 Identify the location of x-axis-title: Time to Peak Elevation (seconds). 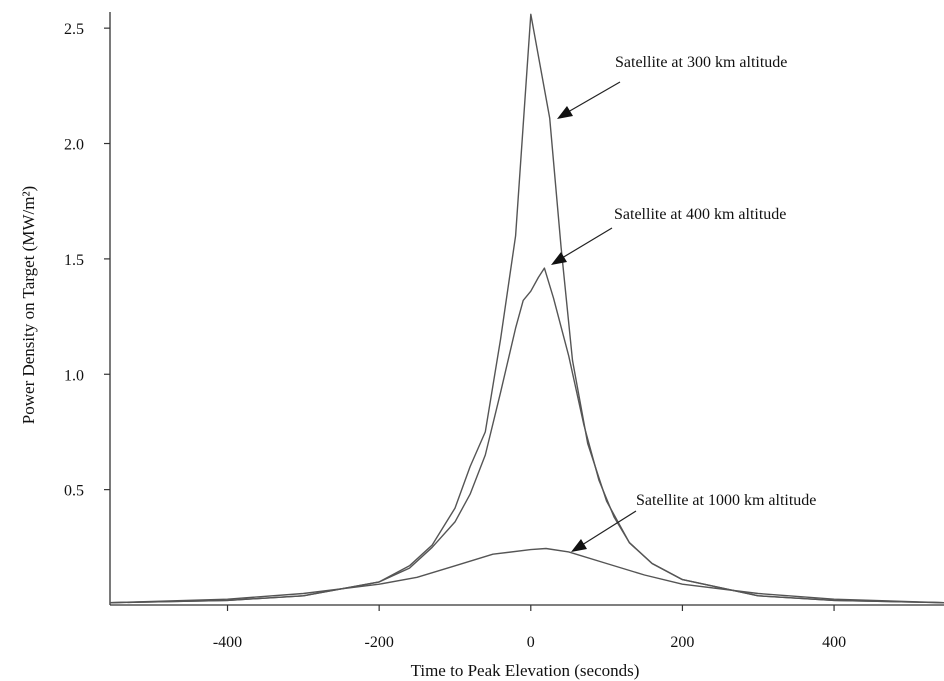
(525, 670).